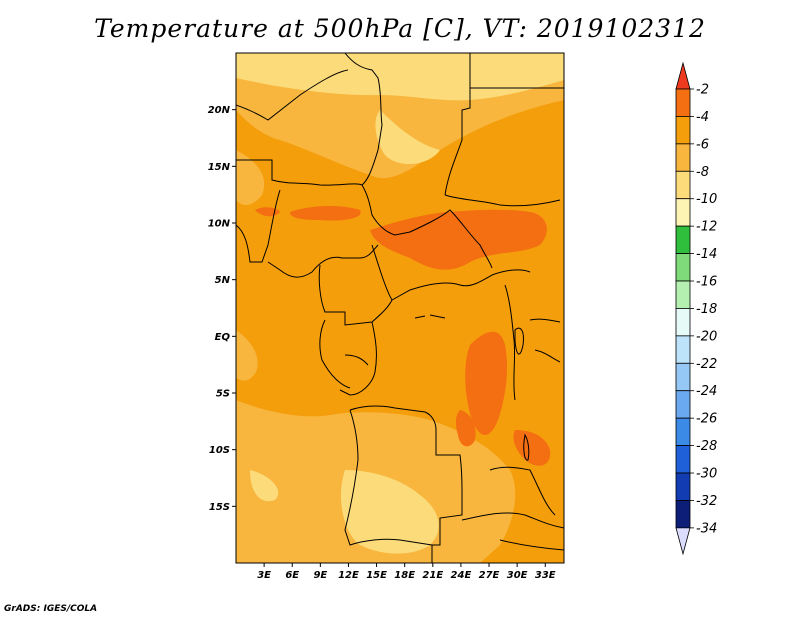  What do you see at coordinates (706, 254) in the screenshot?
I see `colorbar-label: -14` at bounding box center [706, 254].